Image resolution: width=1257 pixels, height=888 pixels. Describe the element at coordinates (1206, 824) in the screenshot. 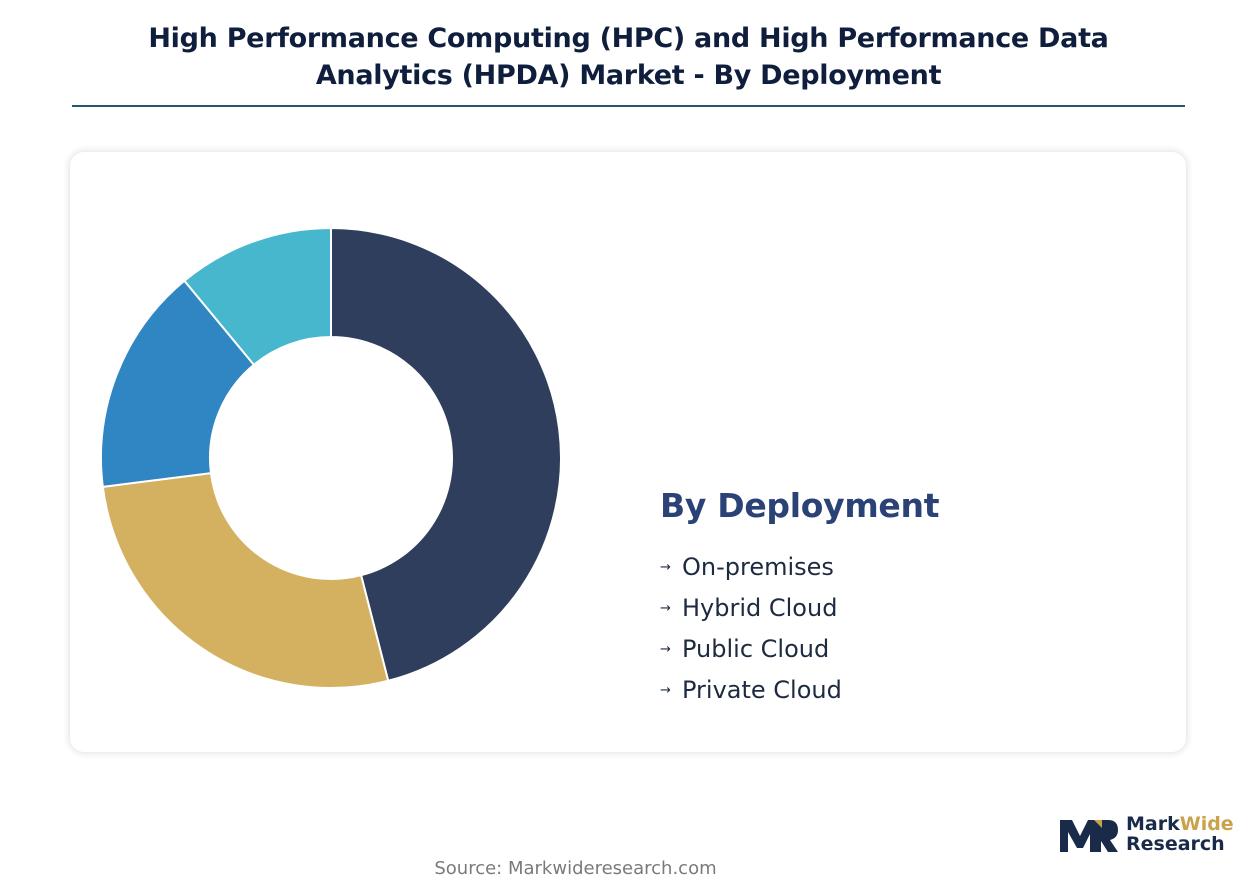

I see `logo-word-wide: Wide` at that location.